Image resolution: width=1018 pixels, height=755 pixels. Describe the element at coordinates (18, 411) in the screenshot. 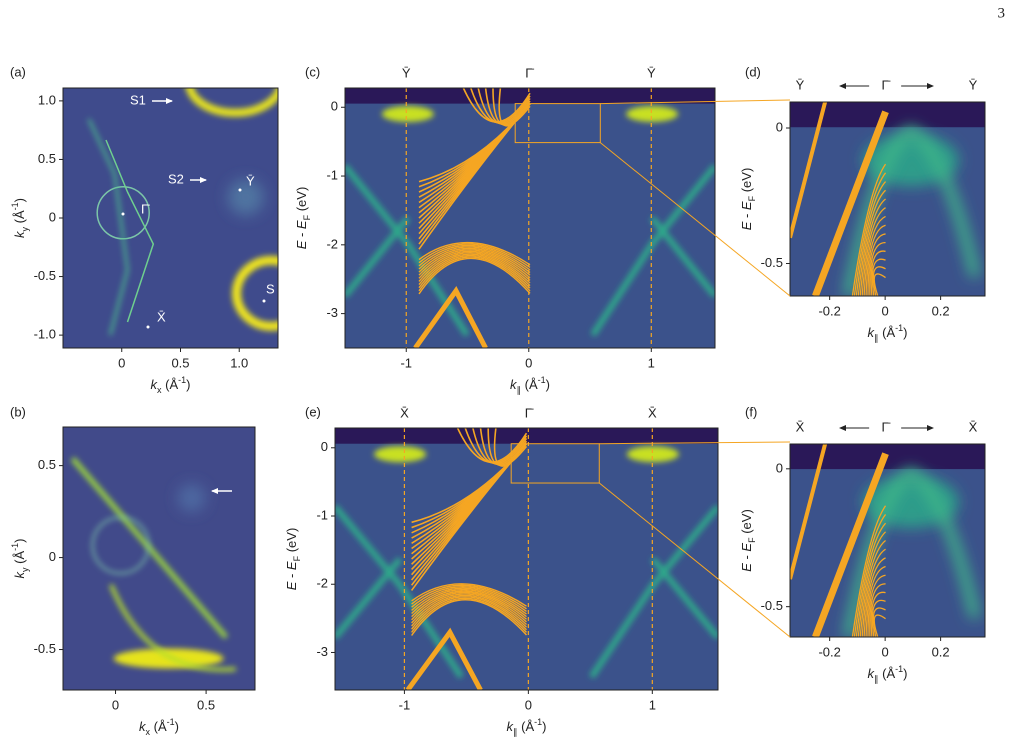

I see `panel-label: (b)` at that location.